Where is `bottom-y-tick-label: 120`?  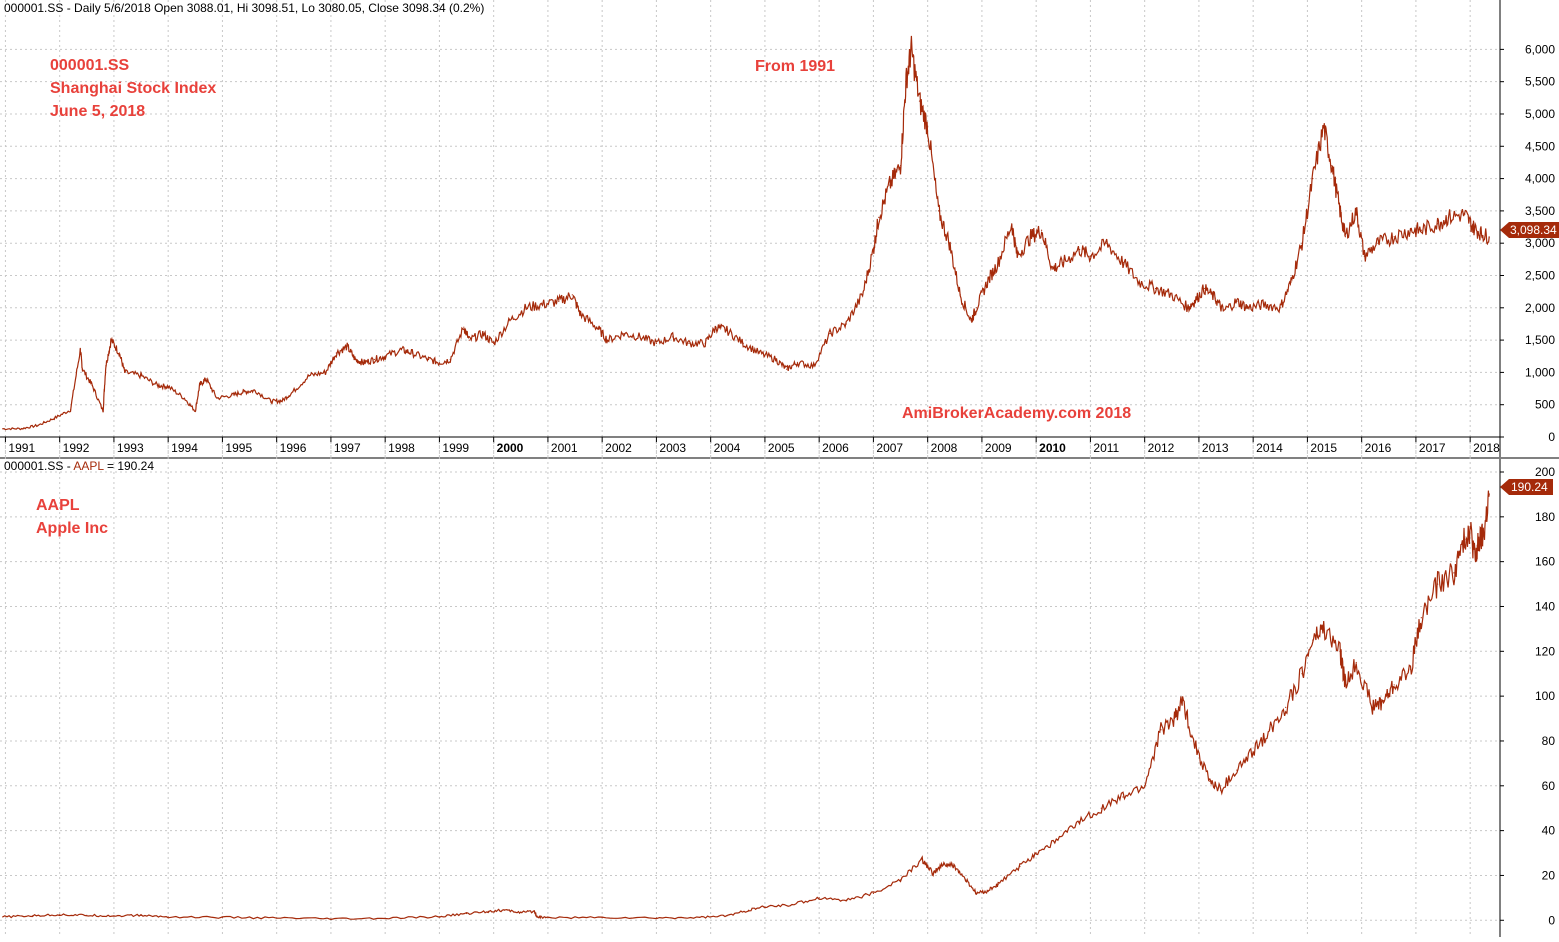
bottom-y-tick-label: 120 is located at coordinates (1545, 651).